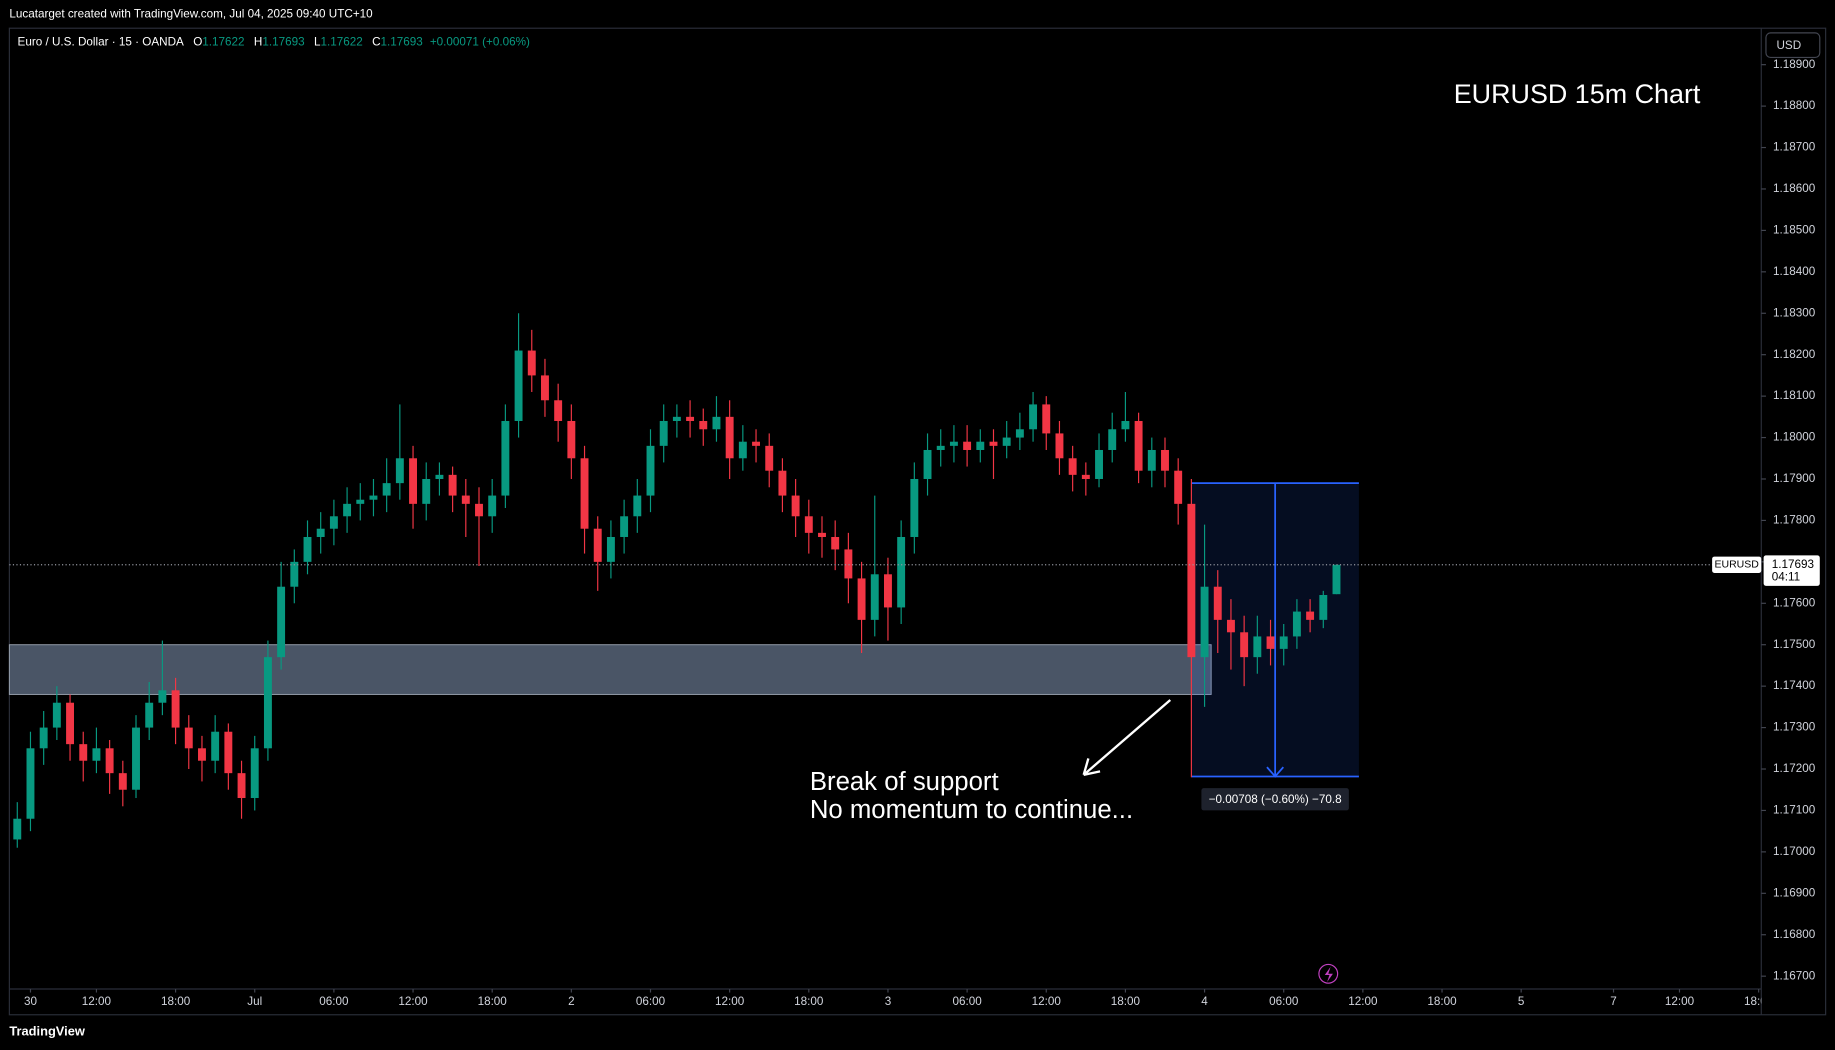 This screenshot has width=1835, height=1050. I want to click on x-tick-label: Jul, so click(254, 1001).